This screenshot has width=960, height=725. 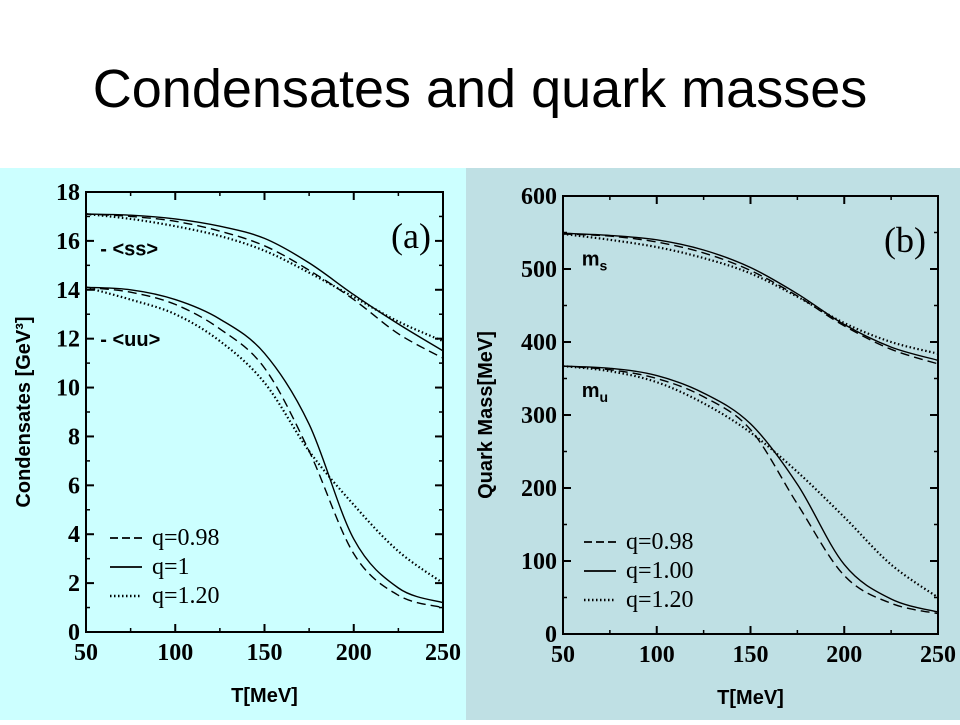 I want to click on y-tick-label: 300, so click(x=539, y=416).